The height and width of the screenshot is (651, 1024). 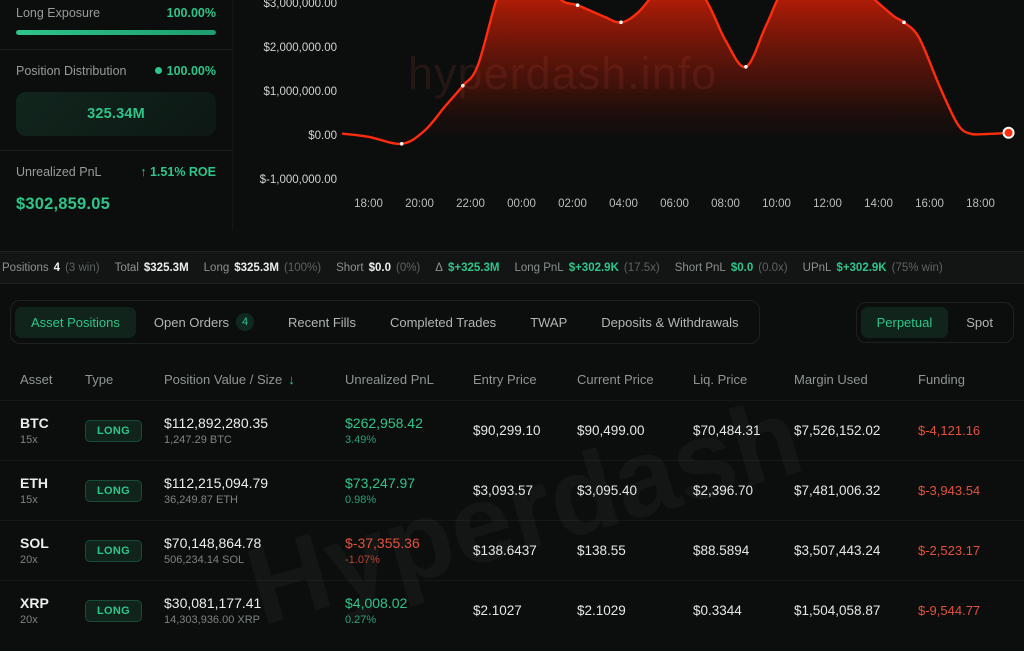 I want to click on position-value: $112,215,094.79, so click(x=216, y=483).